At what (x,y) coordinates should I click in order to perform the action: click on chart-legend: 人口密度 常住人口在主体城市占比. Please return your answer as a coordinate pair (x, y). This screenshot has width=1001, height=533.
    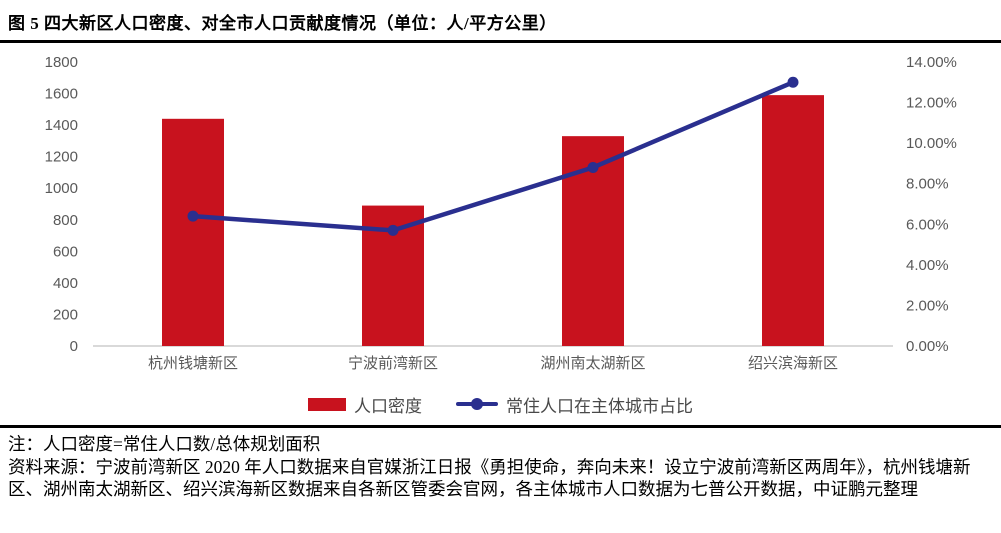
    Looking at the image, I should click on (500, 404).